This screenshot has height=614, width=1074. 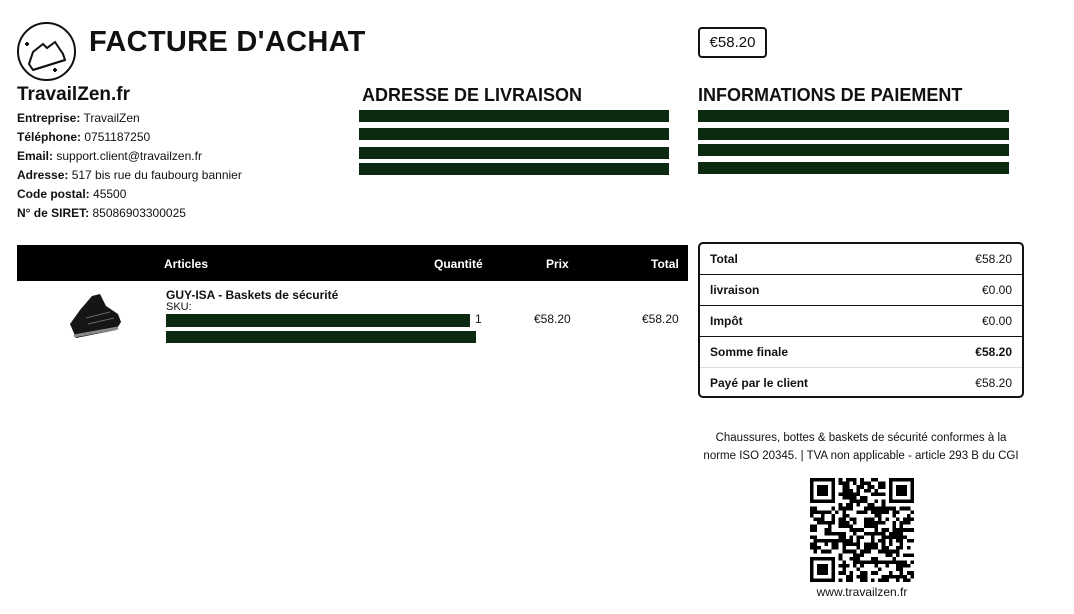 What do you see at coordinates (861, 290) in the screenshot?
I see `summary-row-shipping: livraison €0.00` at bounding box center [861, 290].